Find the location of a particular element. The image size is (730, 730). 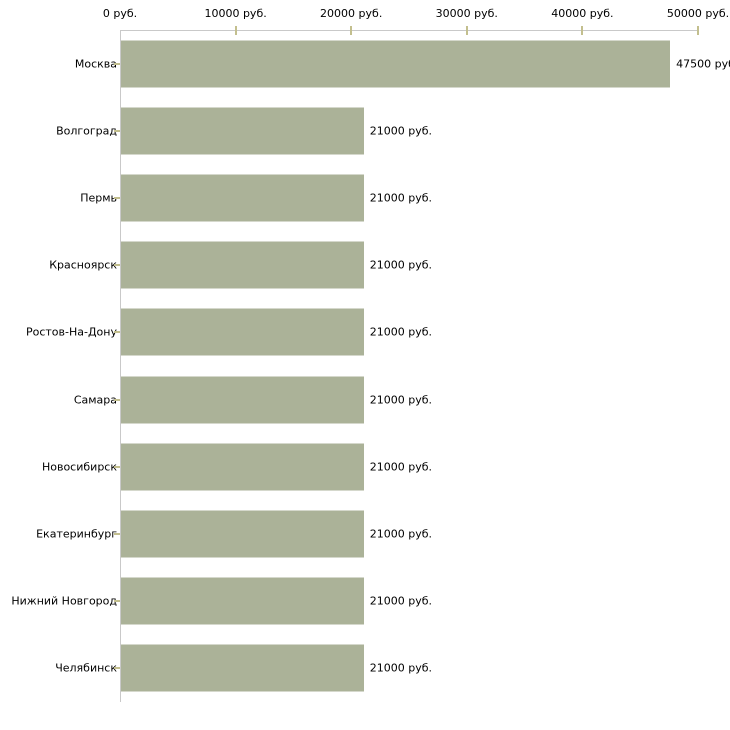

x-axis-tick-label: 10000 руб. is located at coordinates (235, 13).